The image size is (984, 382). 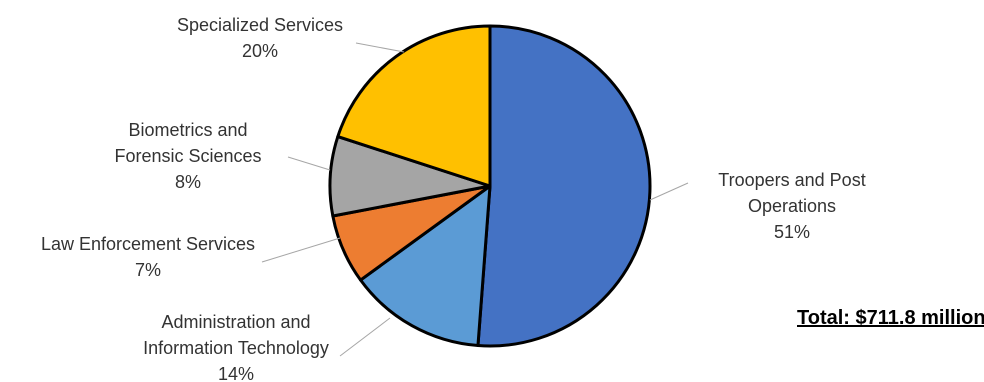 What do you see at coordinates (187, 156) in the screenshot?
I see `slice-label: Biometrics and Forensic Sciences 8%` at bounding box center [187, 156].